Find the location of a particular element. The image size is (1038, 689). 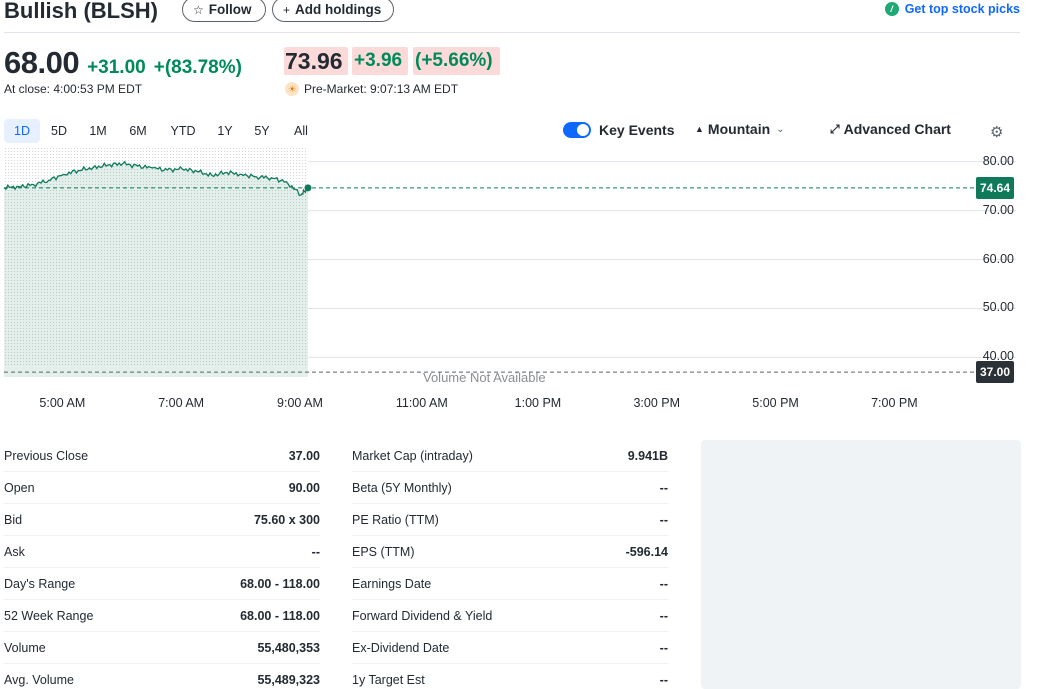

stat-label: Volume is located at coordinates (25, 647).